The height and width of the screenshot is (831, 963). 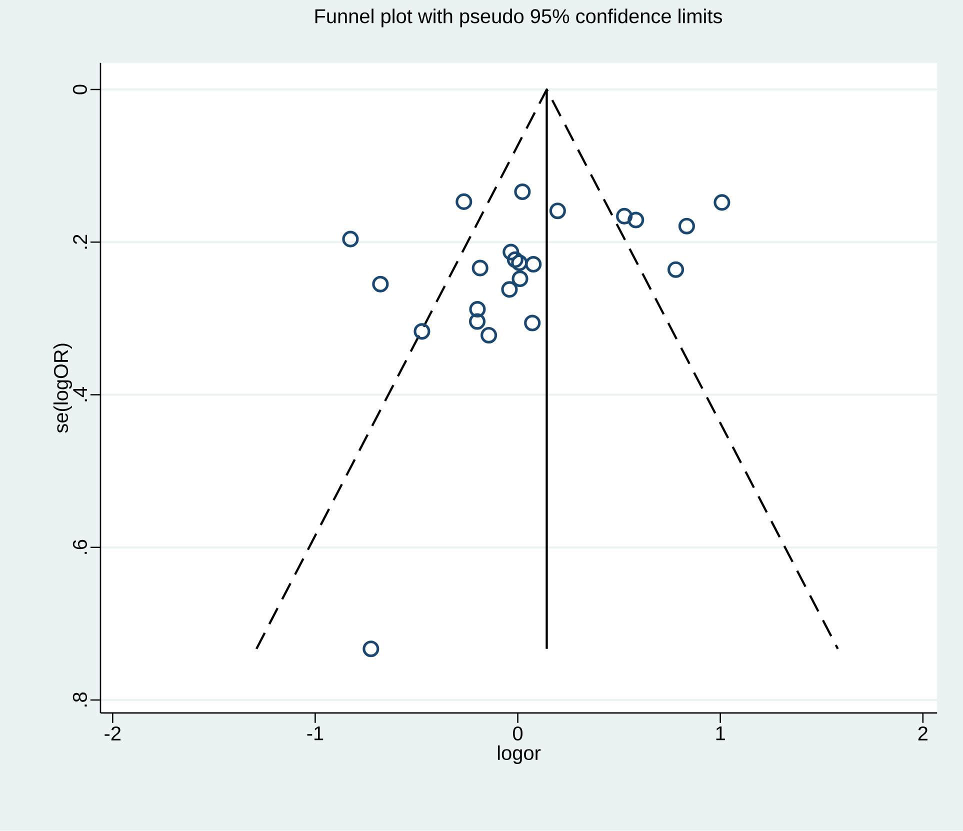 What do you see at coordinates (79, 699) in the screenshot?
I see `y-tick-label: .8` at bounding box center [79, 699].